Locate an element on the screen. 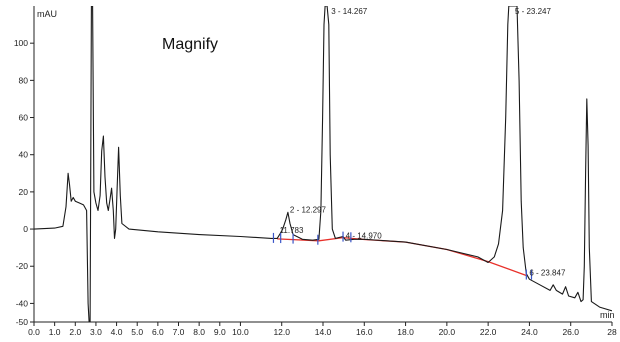  x-tick-label: 14.0 is located at coordinates (323, 332).